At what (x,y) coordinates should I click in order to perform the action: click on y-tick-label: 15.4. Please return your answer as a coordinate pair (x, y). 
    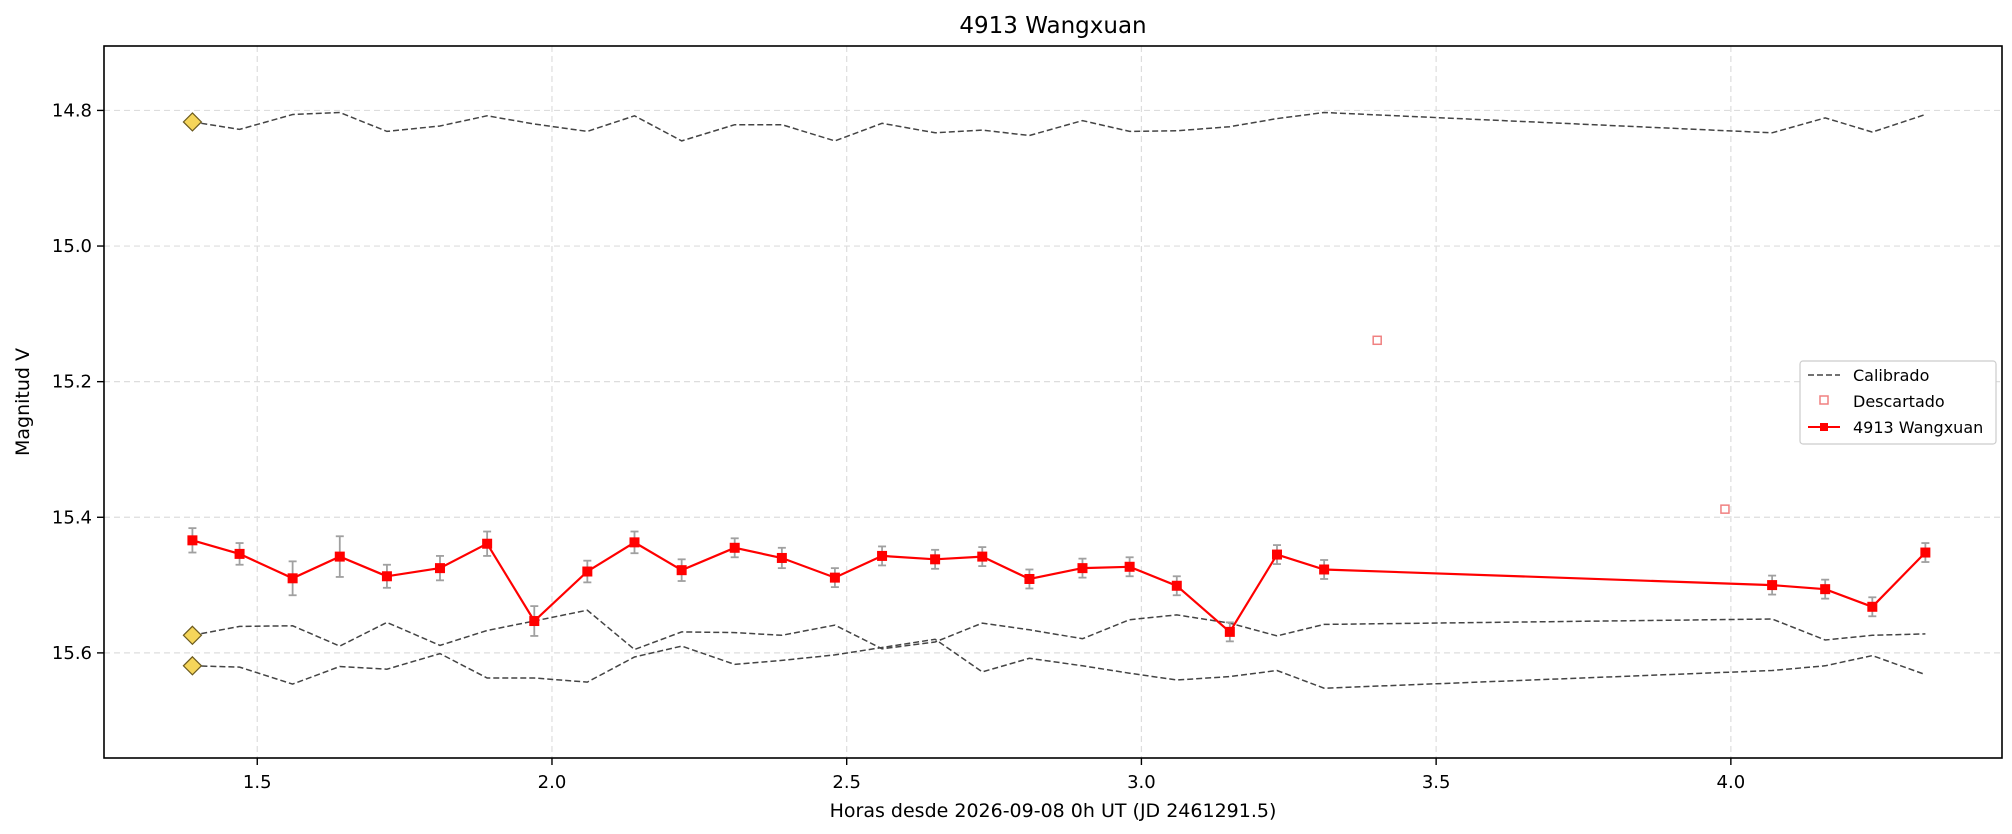
    Looking at the image, I should click on (72, 517).